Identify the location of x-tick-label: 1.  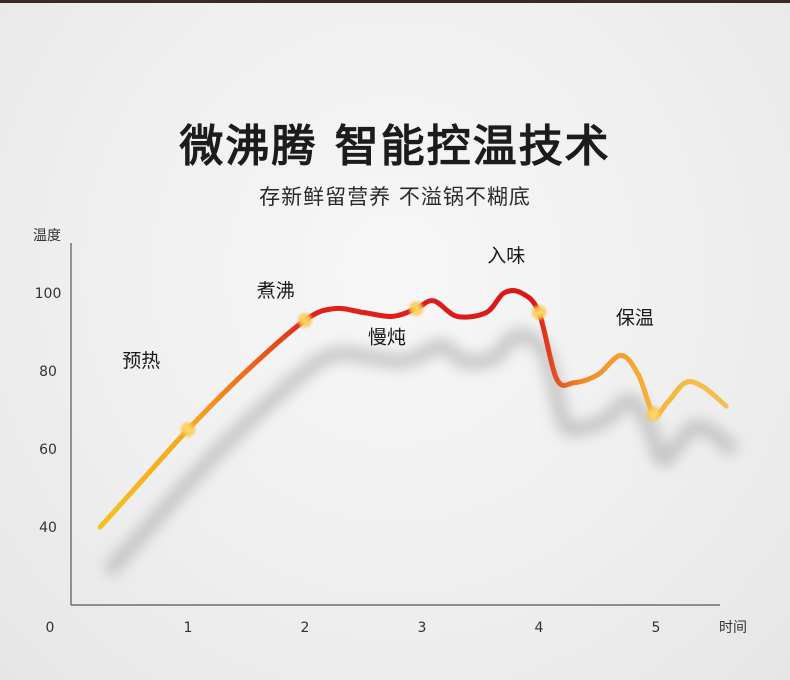
(188, 628).